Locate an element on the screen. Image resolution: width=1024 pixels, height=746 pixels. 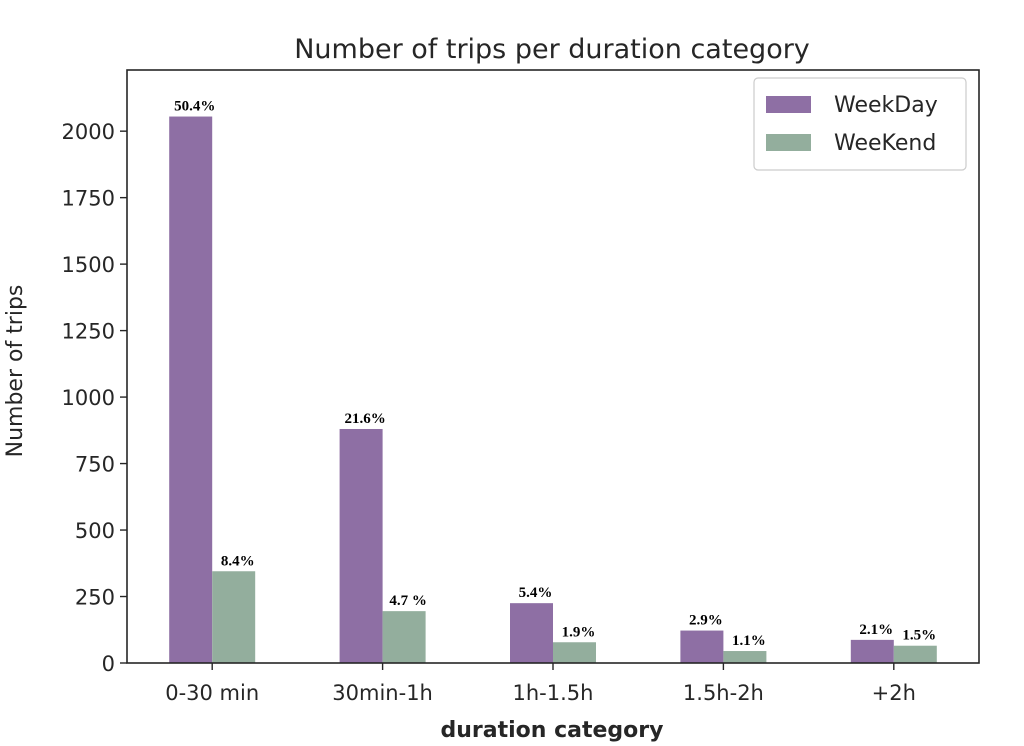
x-tick-label: +2h is located at coordinates (894, 693).